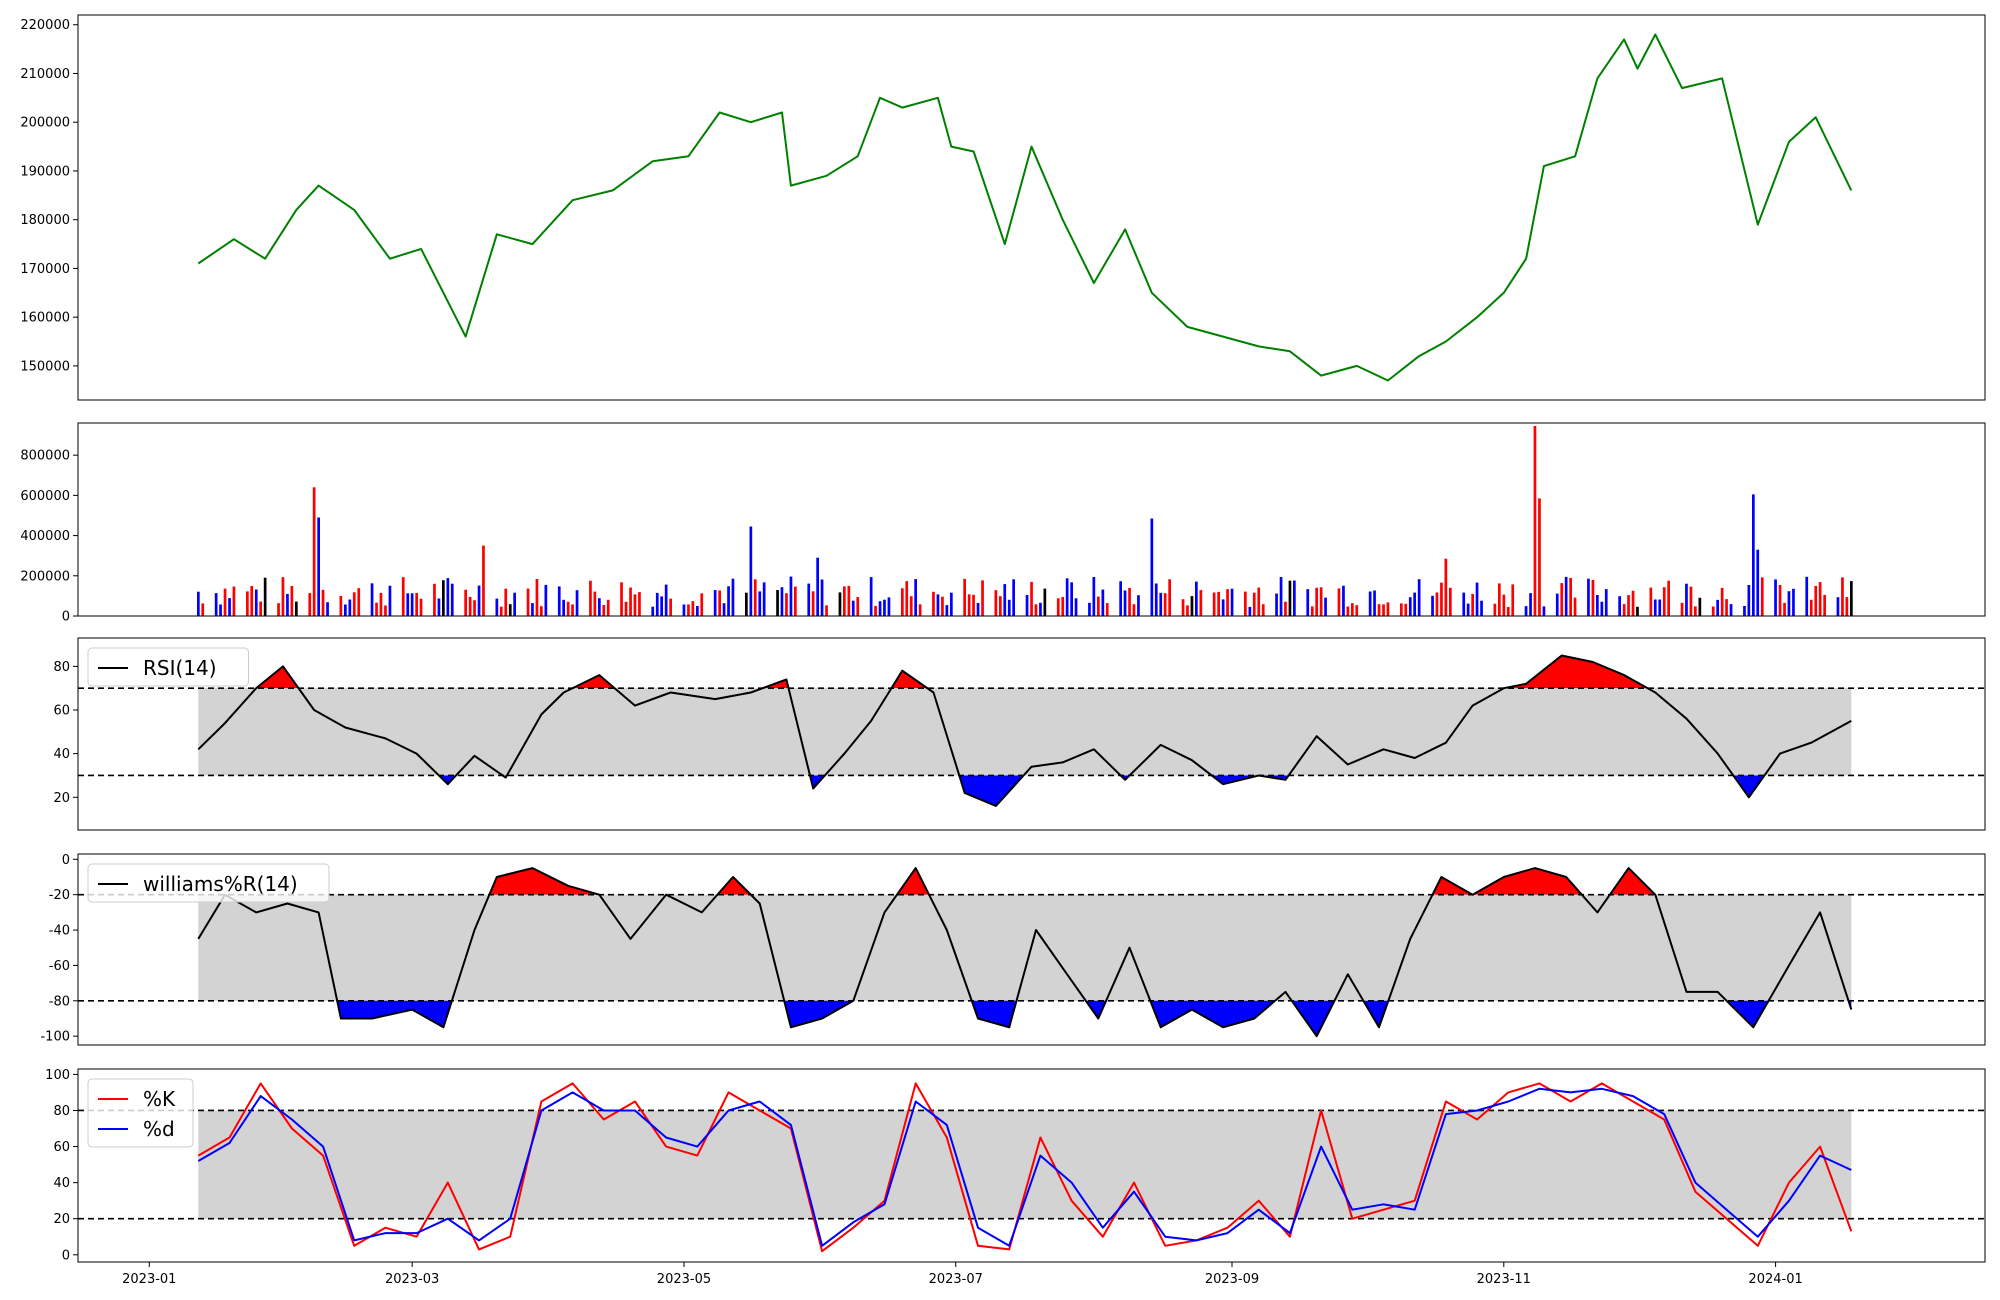 This screenshot has height=1300, width=2000. What do you see at coordinates (1031, 1165) in the screenshot?
I see `stochastic-frame` at bounding box center [1031, 1165].